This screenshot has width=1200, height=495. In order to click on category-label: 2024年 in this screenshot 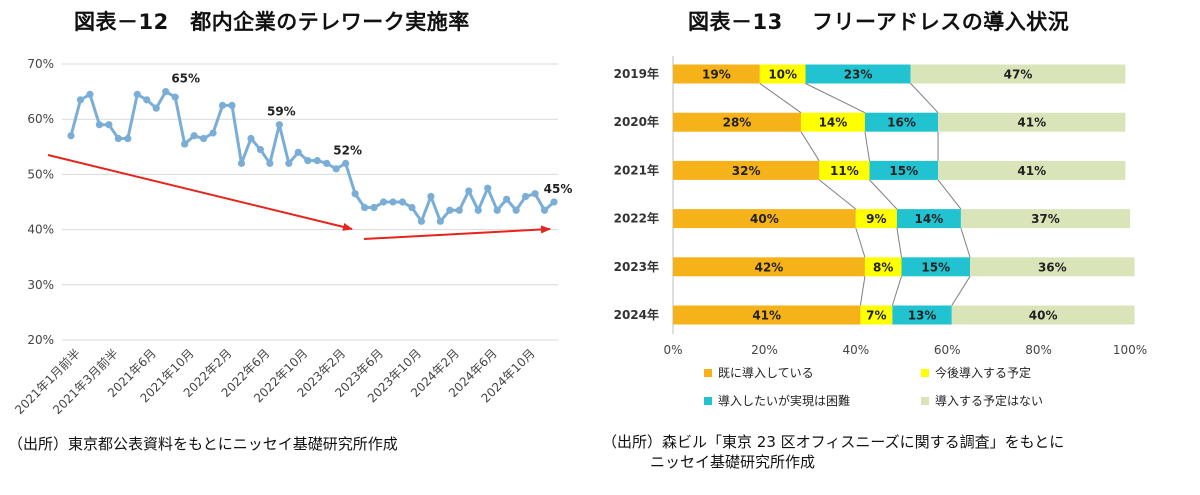, I will do `click(636, 314)`.